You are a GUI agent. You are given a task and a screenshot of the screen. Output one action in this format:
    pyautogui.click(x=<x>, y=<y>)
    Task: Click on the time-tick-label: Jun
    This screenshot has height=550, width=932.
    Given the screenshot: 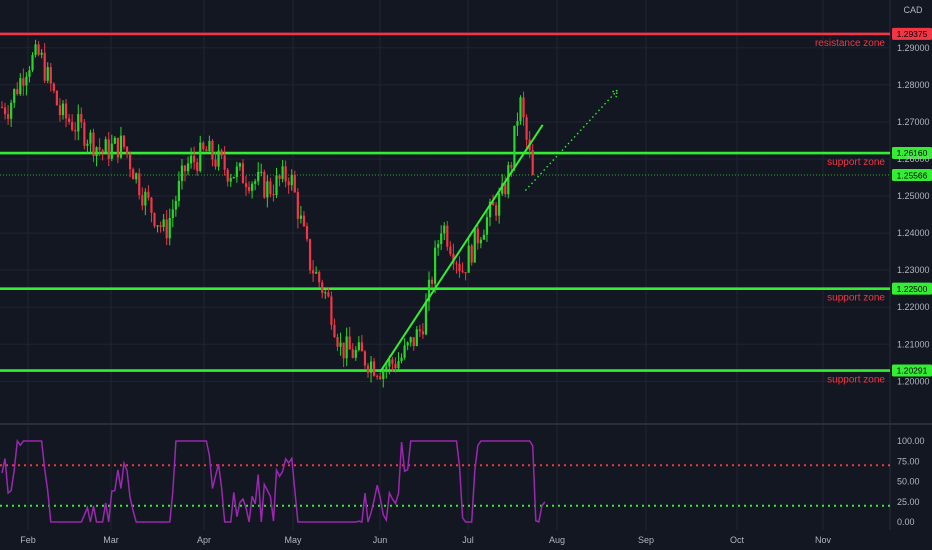 What is the action you would take?
    pyautogui.click(x=380, y=540)
    